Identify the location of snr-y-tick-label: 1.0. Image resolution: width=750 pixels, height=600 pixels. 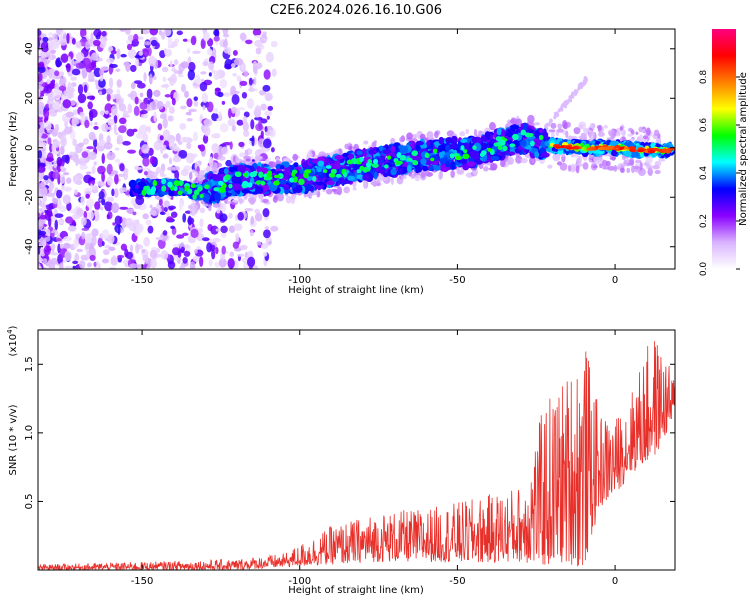
(29, 433).